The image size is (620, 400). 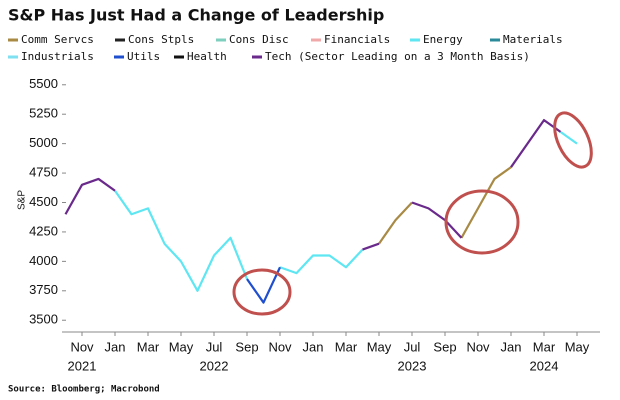 What do you see at coordinates (84, 390) in the screenshot?
I see `source: Source: Bloomberg; Macrobond` at bounding box center [84, 390].